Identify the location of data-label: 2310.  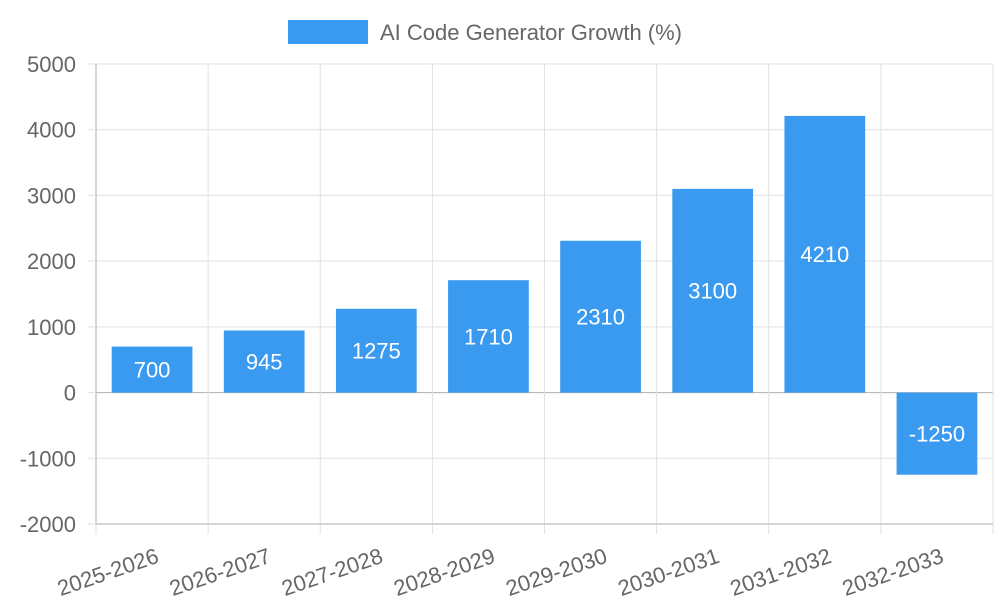
(600, 317).